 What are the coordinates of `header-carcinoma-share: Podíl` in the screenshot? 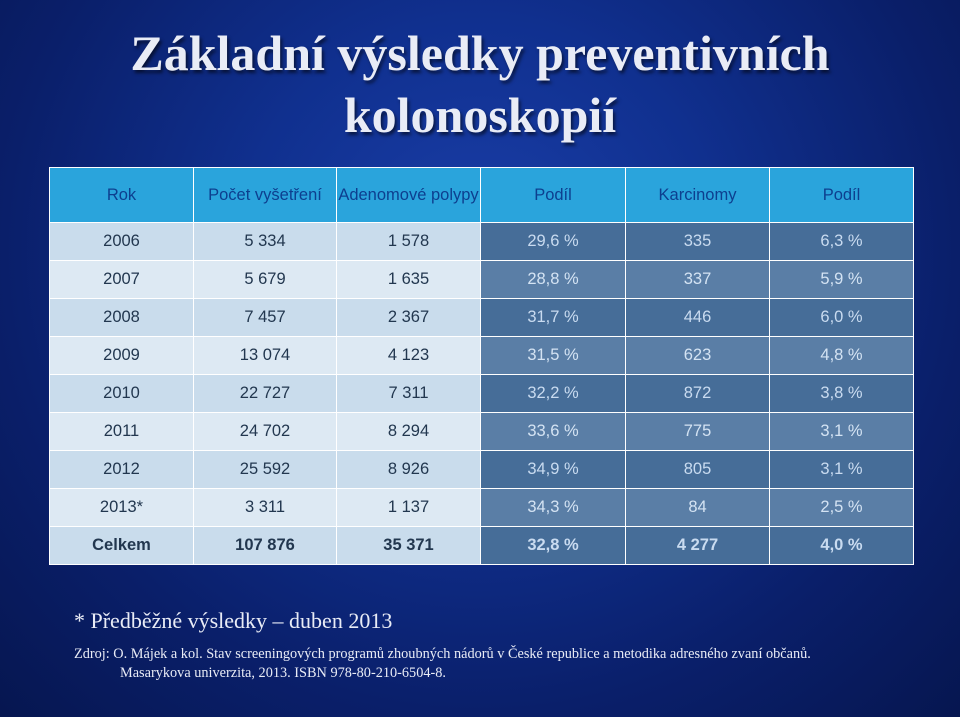 It's located at (841, 195).